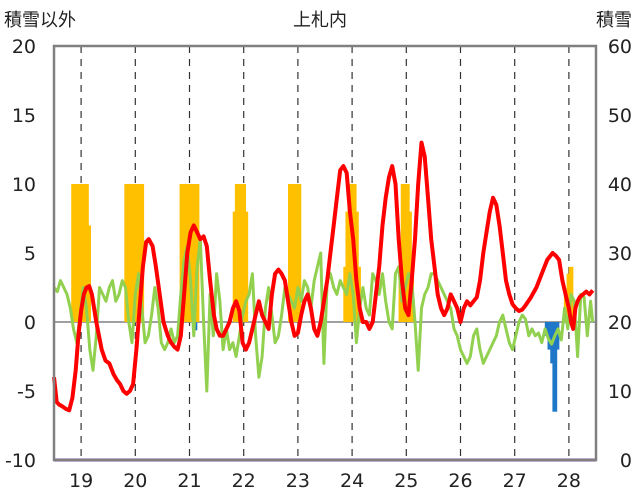 The image size is (636, 501). What do you see at coordinates (620, 116) in the screenshot?
I see `right-tick-50: 50` at bounding box center [620, 116].